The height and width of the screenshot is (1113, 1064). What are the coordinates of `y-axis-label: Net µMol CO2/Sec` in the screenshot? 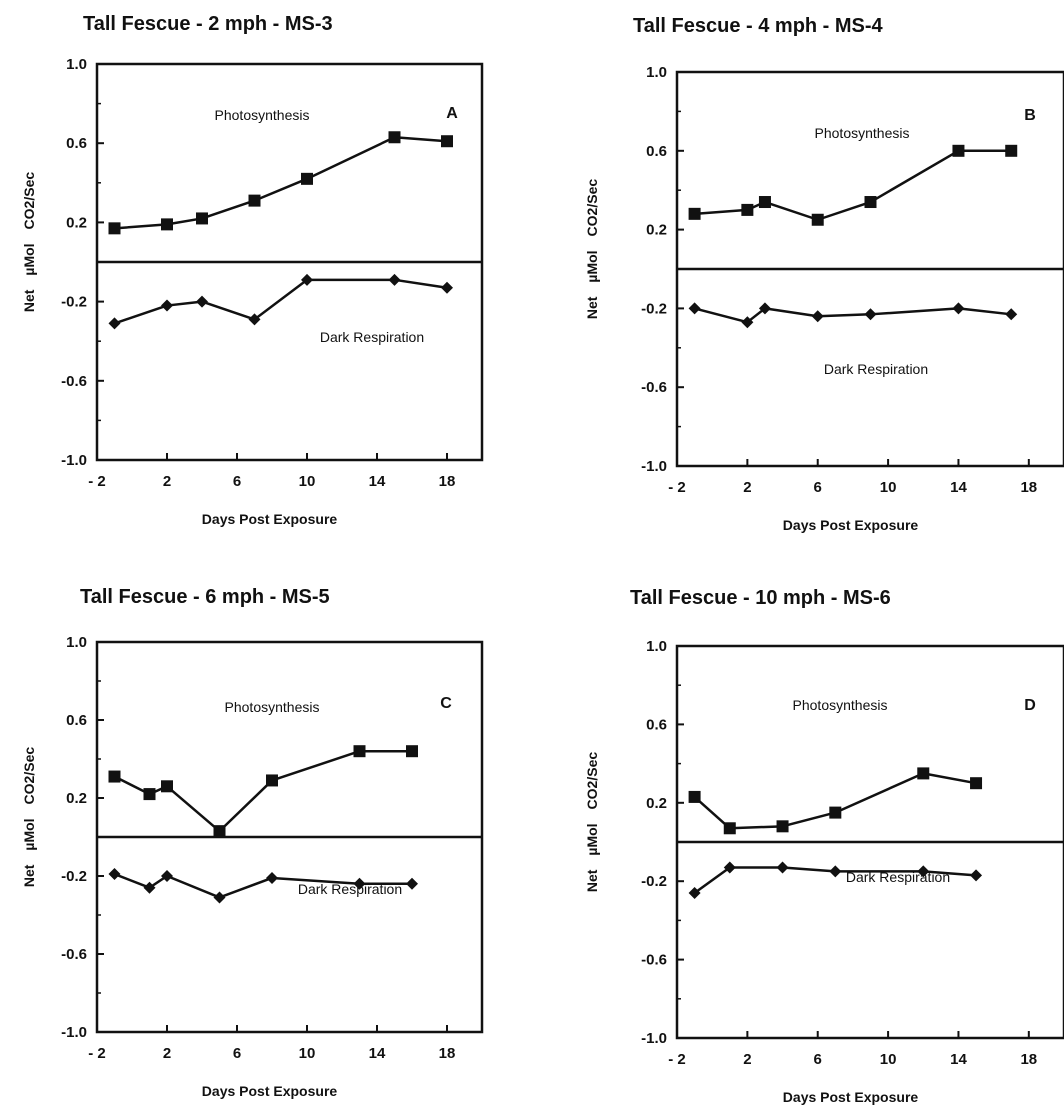 It's located at (29, 817).